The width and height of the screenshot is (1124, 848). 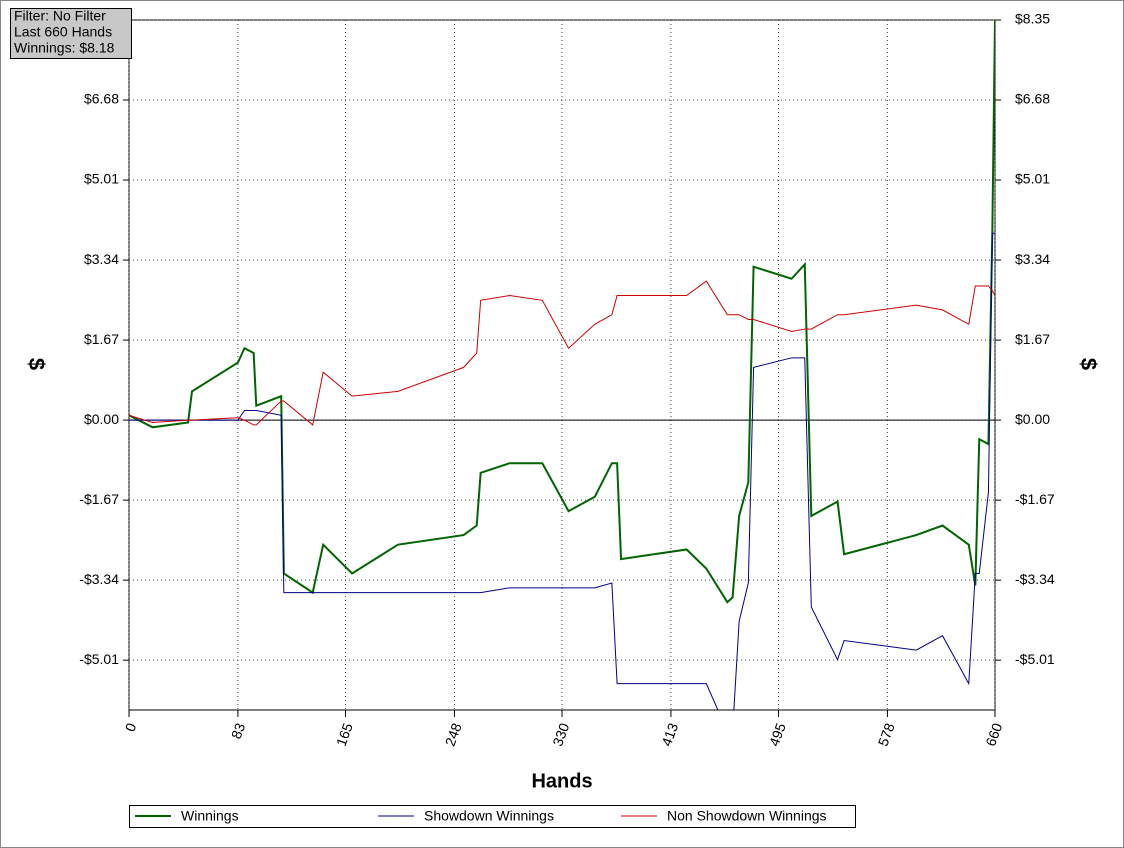 I want to click on info-text: Last 660 Hands, so click(x=63, y=32).